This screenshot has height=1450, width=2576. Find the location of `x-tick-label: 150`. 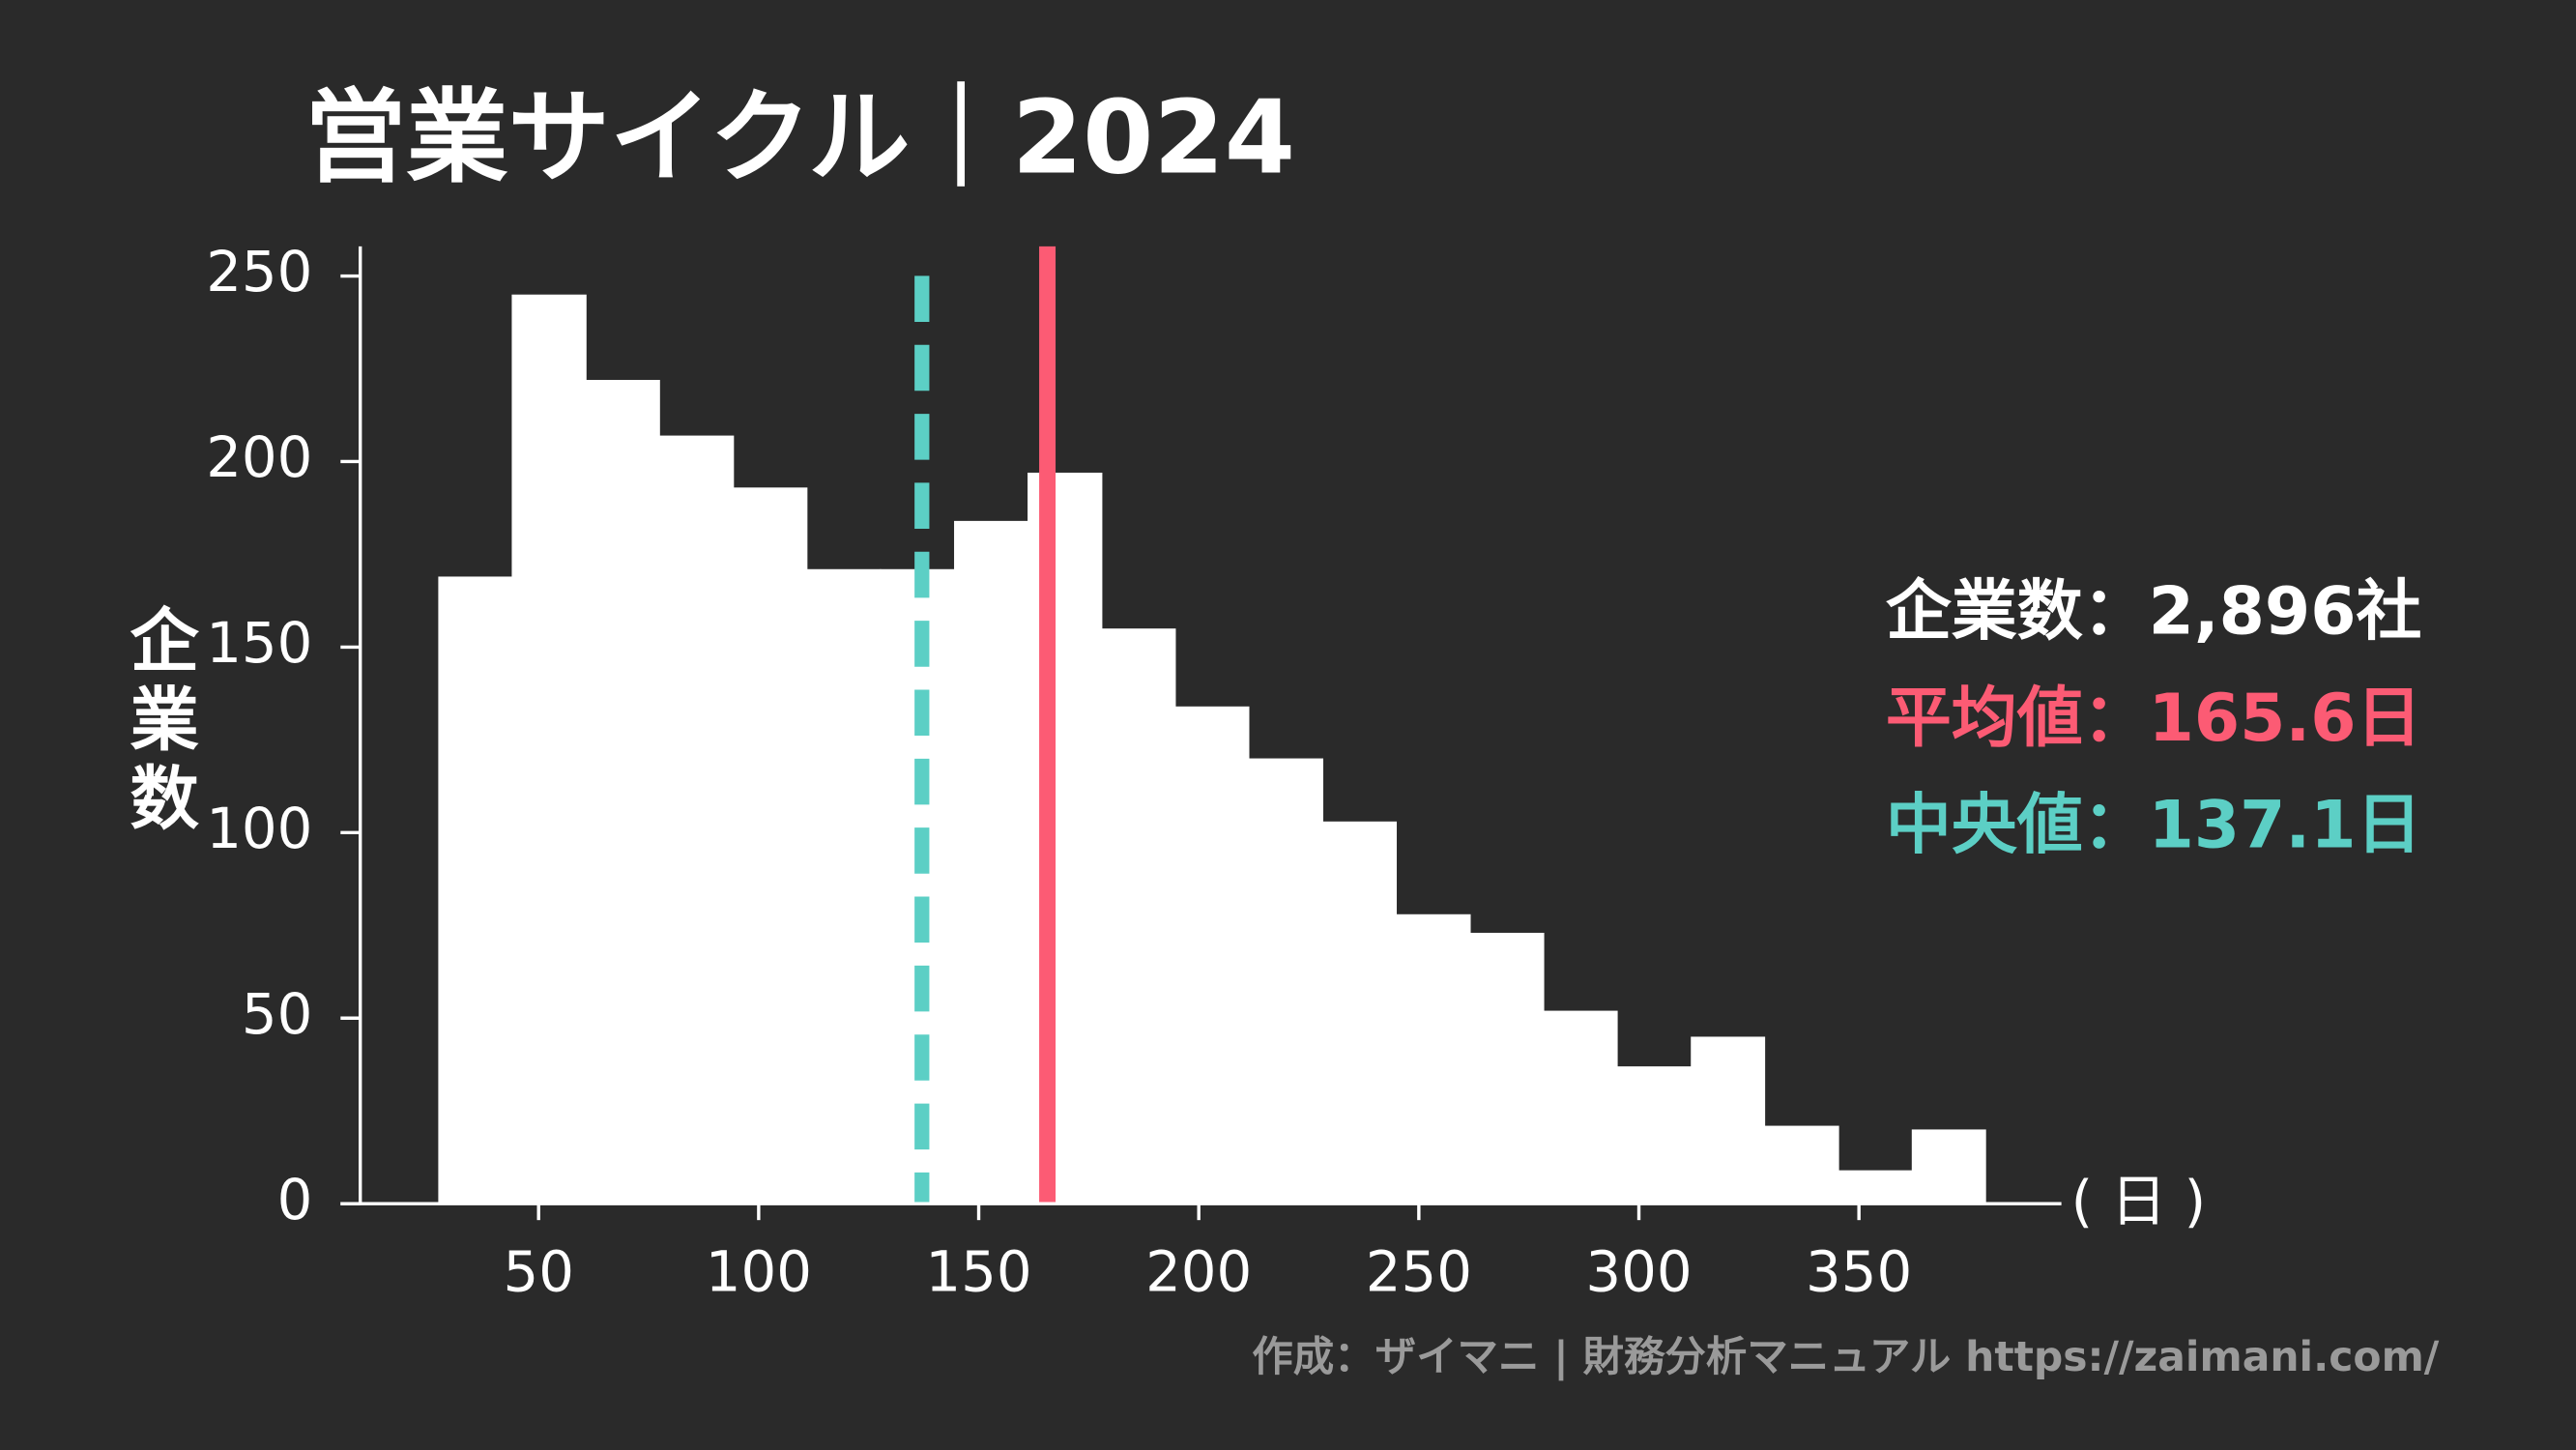

x-tick-label: 150 is located at coordinates (978, 1272).